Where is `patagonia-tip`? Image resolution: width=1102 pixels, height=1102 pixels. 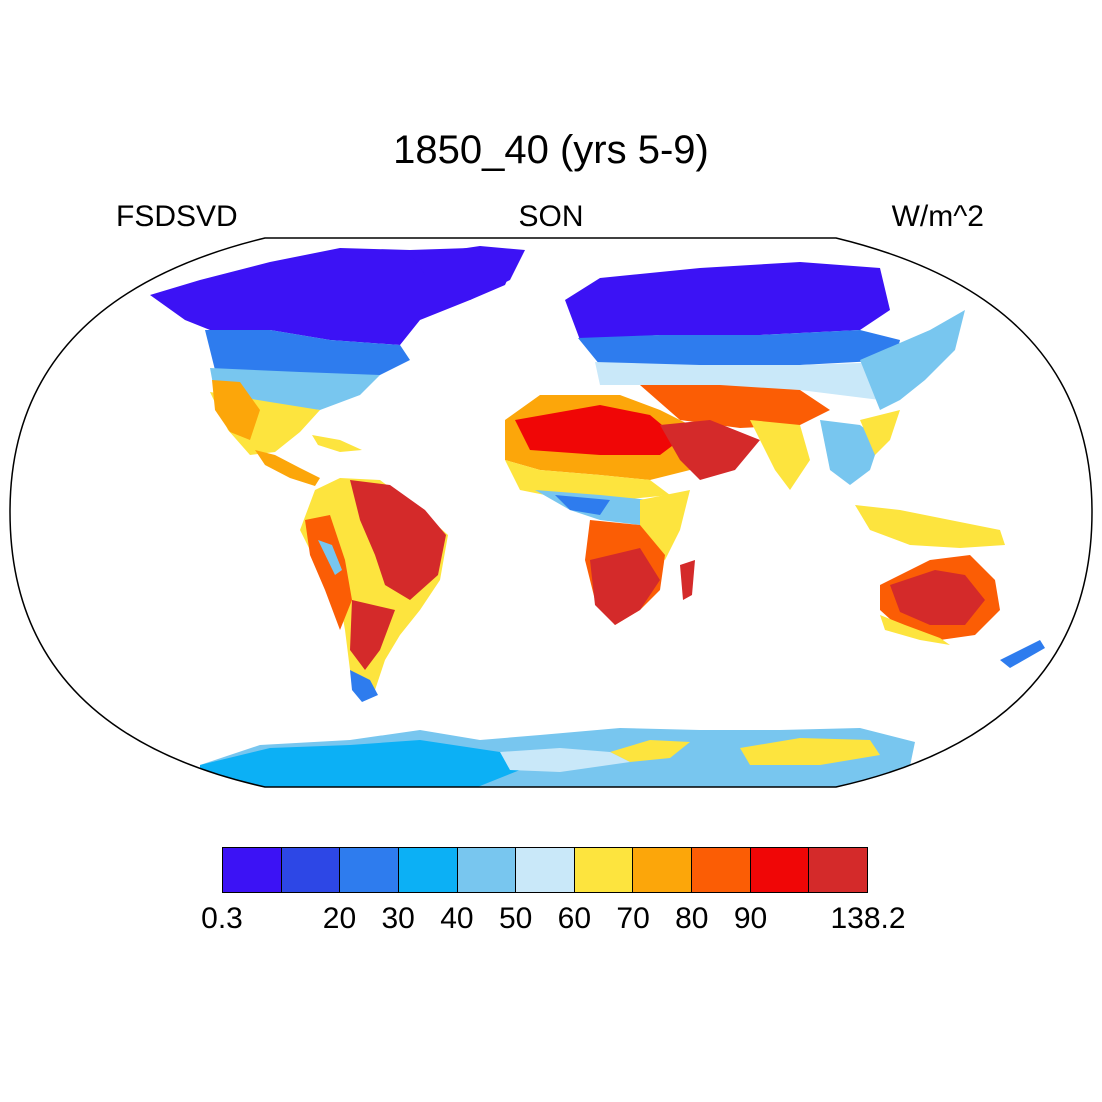 patagonia-tip is located at coordinates (364, 686).